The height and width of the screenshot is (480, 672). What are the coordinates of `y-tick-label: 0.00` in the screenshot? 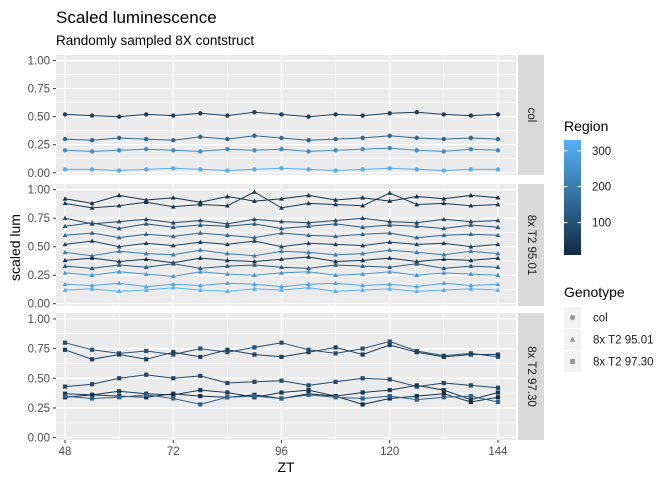 It's located at (39, 439).